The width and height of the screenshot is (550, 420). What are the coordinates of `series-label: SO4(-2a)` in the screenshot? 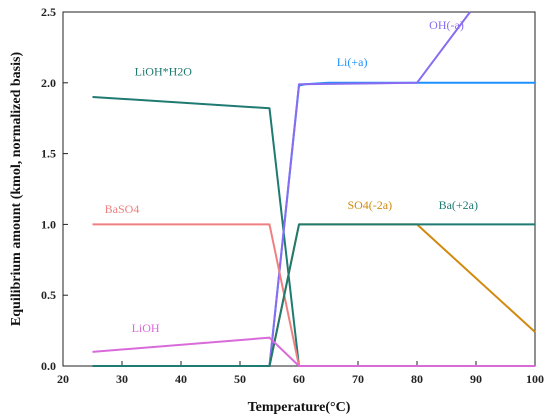 It's located at (369, 205).